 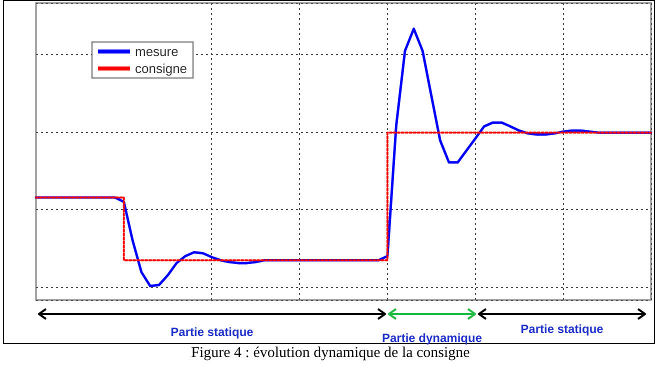 I want to click on legend-label: mesure, so click(x=156, y=51).